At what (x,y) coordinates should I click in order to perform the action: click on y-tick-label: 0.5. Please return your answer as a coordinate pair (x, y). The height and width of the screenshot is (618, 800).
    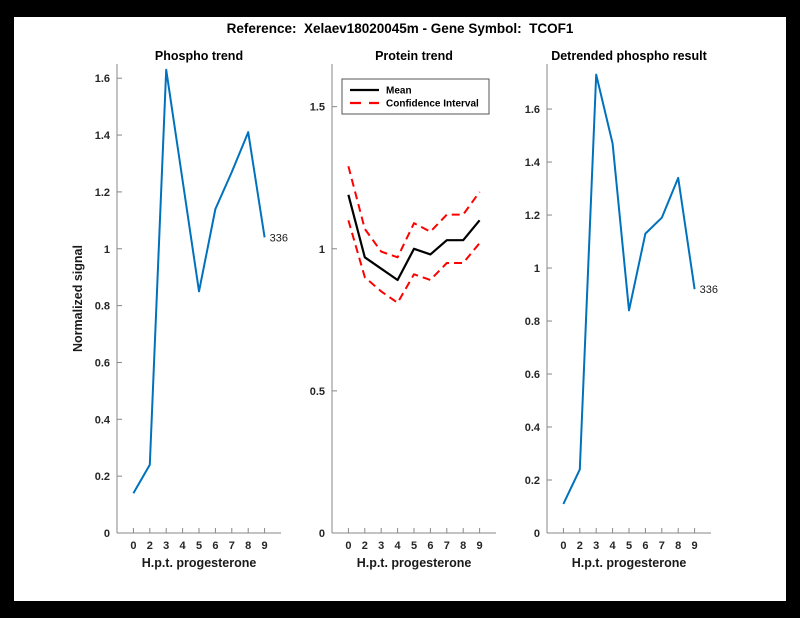
    Looking at the image, I should click on (317, 392).